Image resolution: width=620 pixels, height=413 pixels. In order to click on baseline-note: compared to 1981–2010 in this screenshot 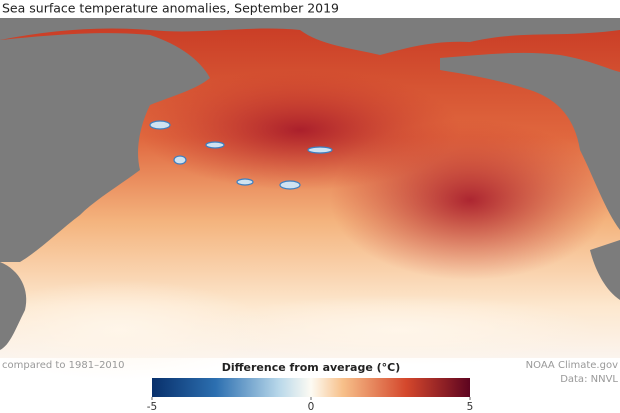, I will do `click(63, 365)`.